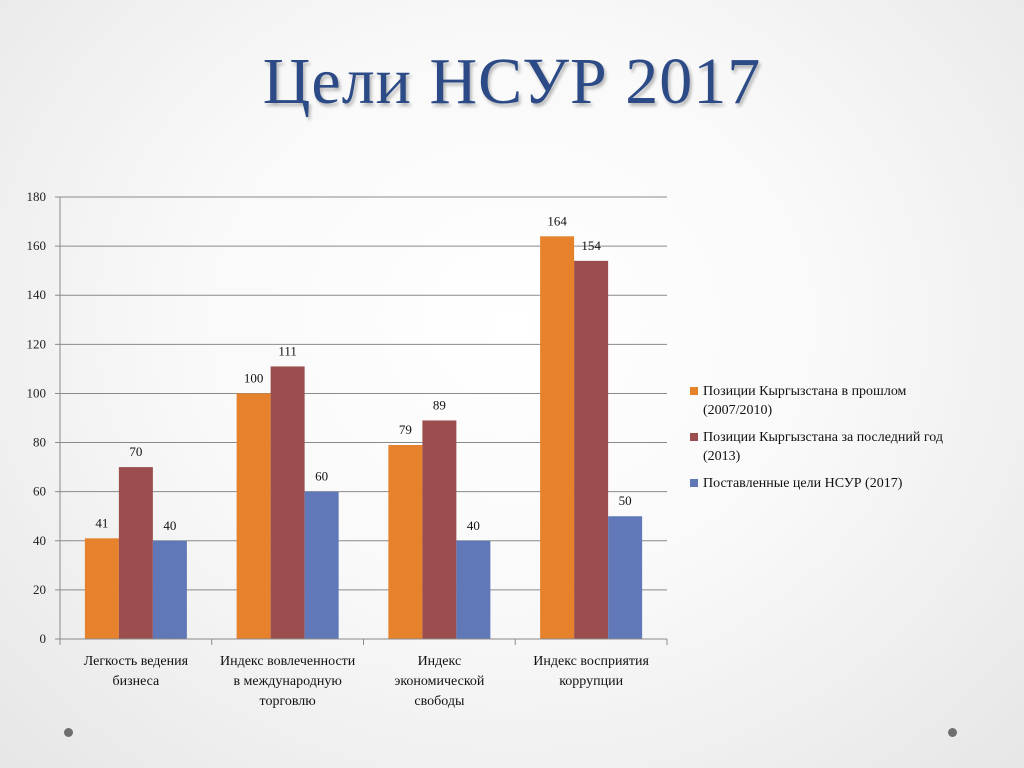 The height and width of the screenshot is (768, 1024). Describe the element at coordinates (37, 343) in the screenshot. I see `y-tick-label: 120` at that location.